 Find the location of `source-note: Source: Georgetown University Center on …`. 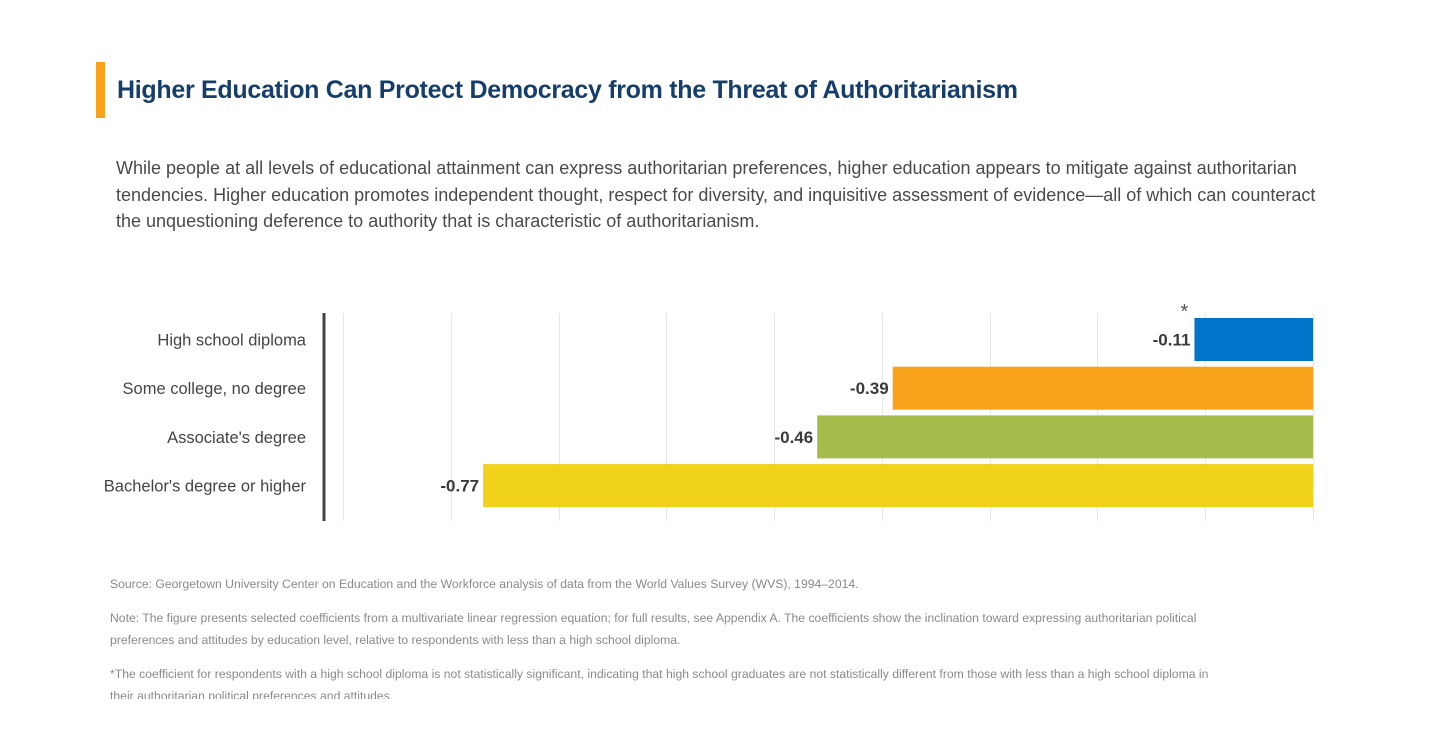

source-note: Source: Georgetown University Center on … is located at coordinates (484, 584).